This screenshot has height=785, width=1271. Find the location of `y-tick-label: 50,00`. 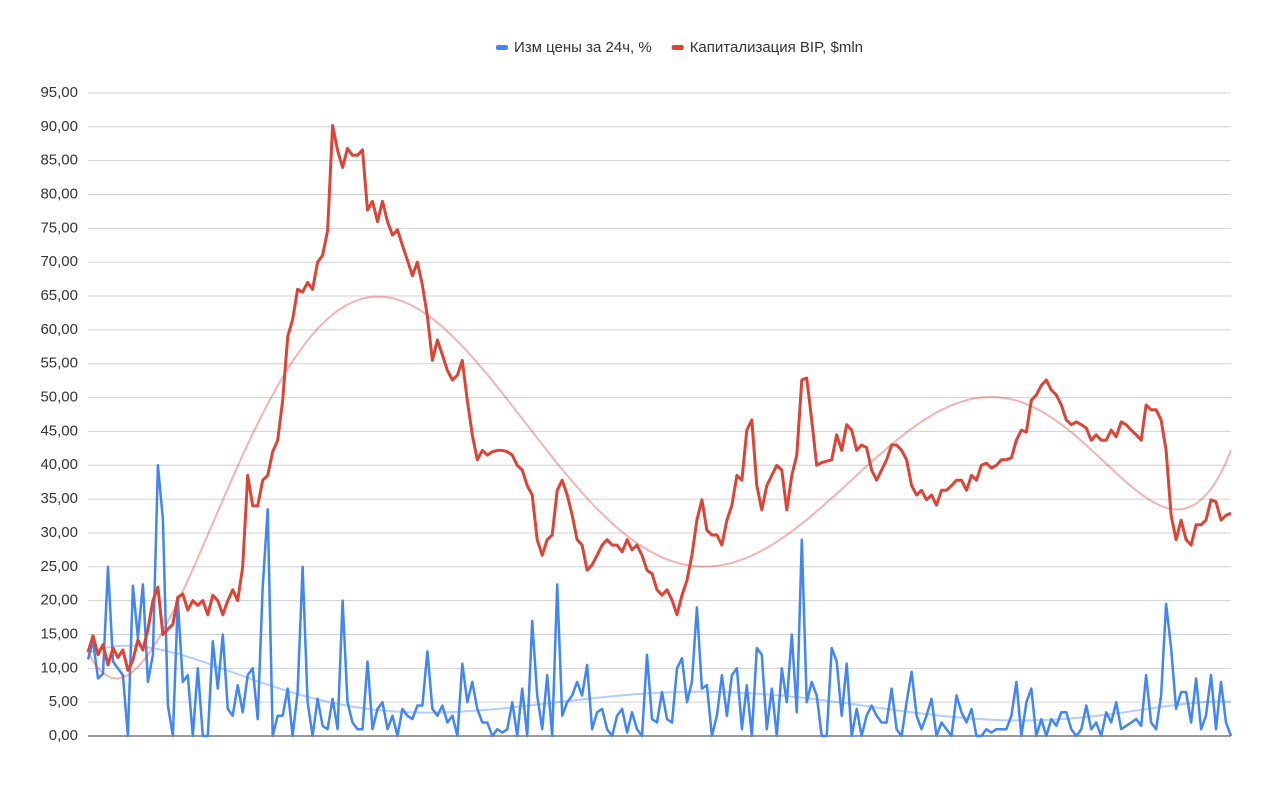

y-tick-label: 50,00 is located at coordinates (59, 397).